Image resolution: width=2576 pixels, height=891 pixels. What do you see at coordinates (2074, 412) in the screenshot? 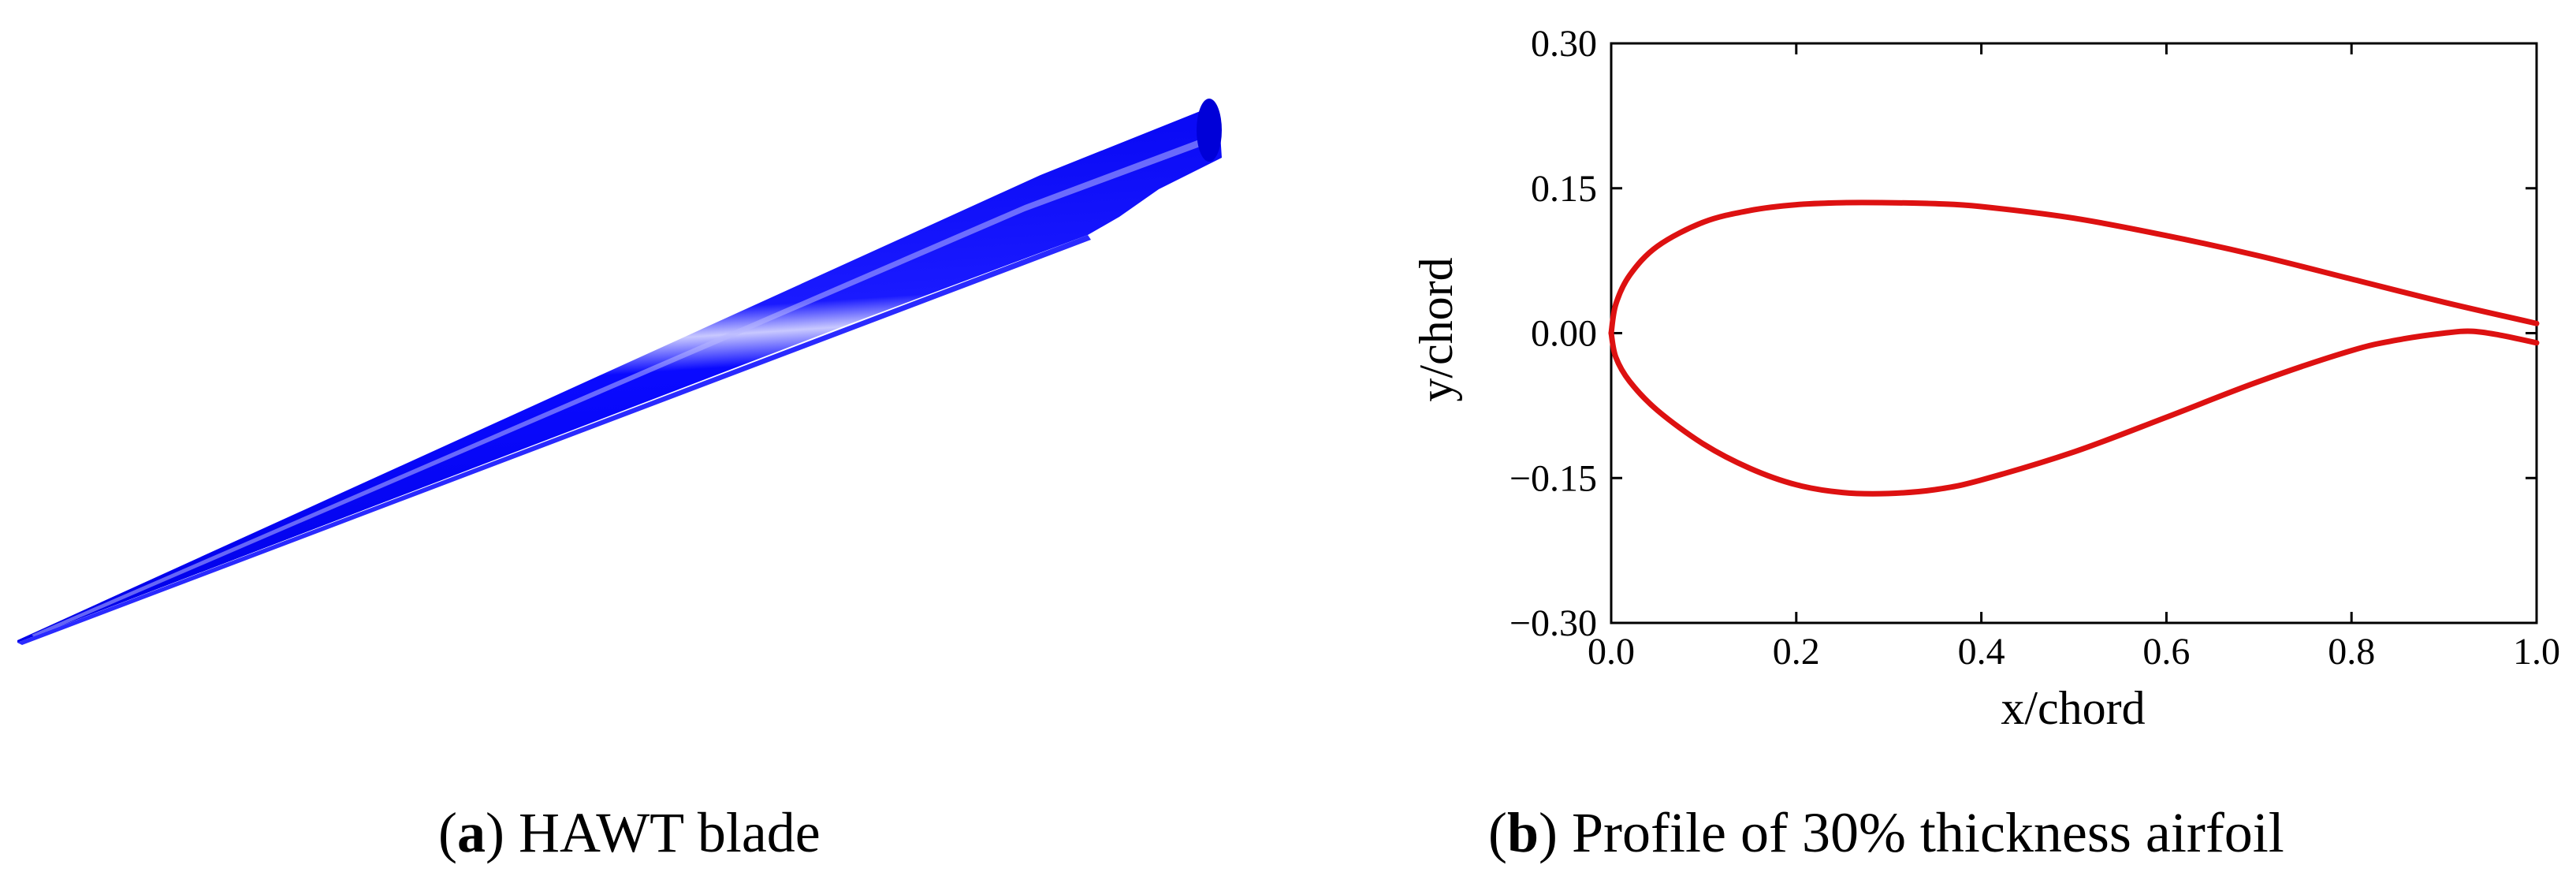
I see `lower-surface-line` at bounding box center [2074, 412].